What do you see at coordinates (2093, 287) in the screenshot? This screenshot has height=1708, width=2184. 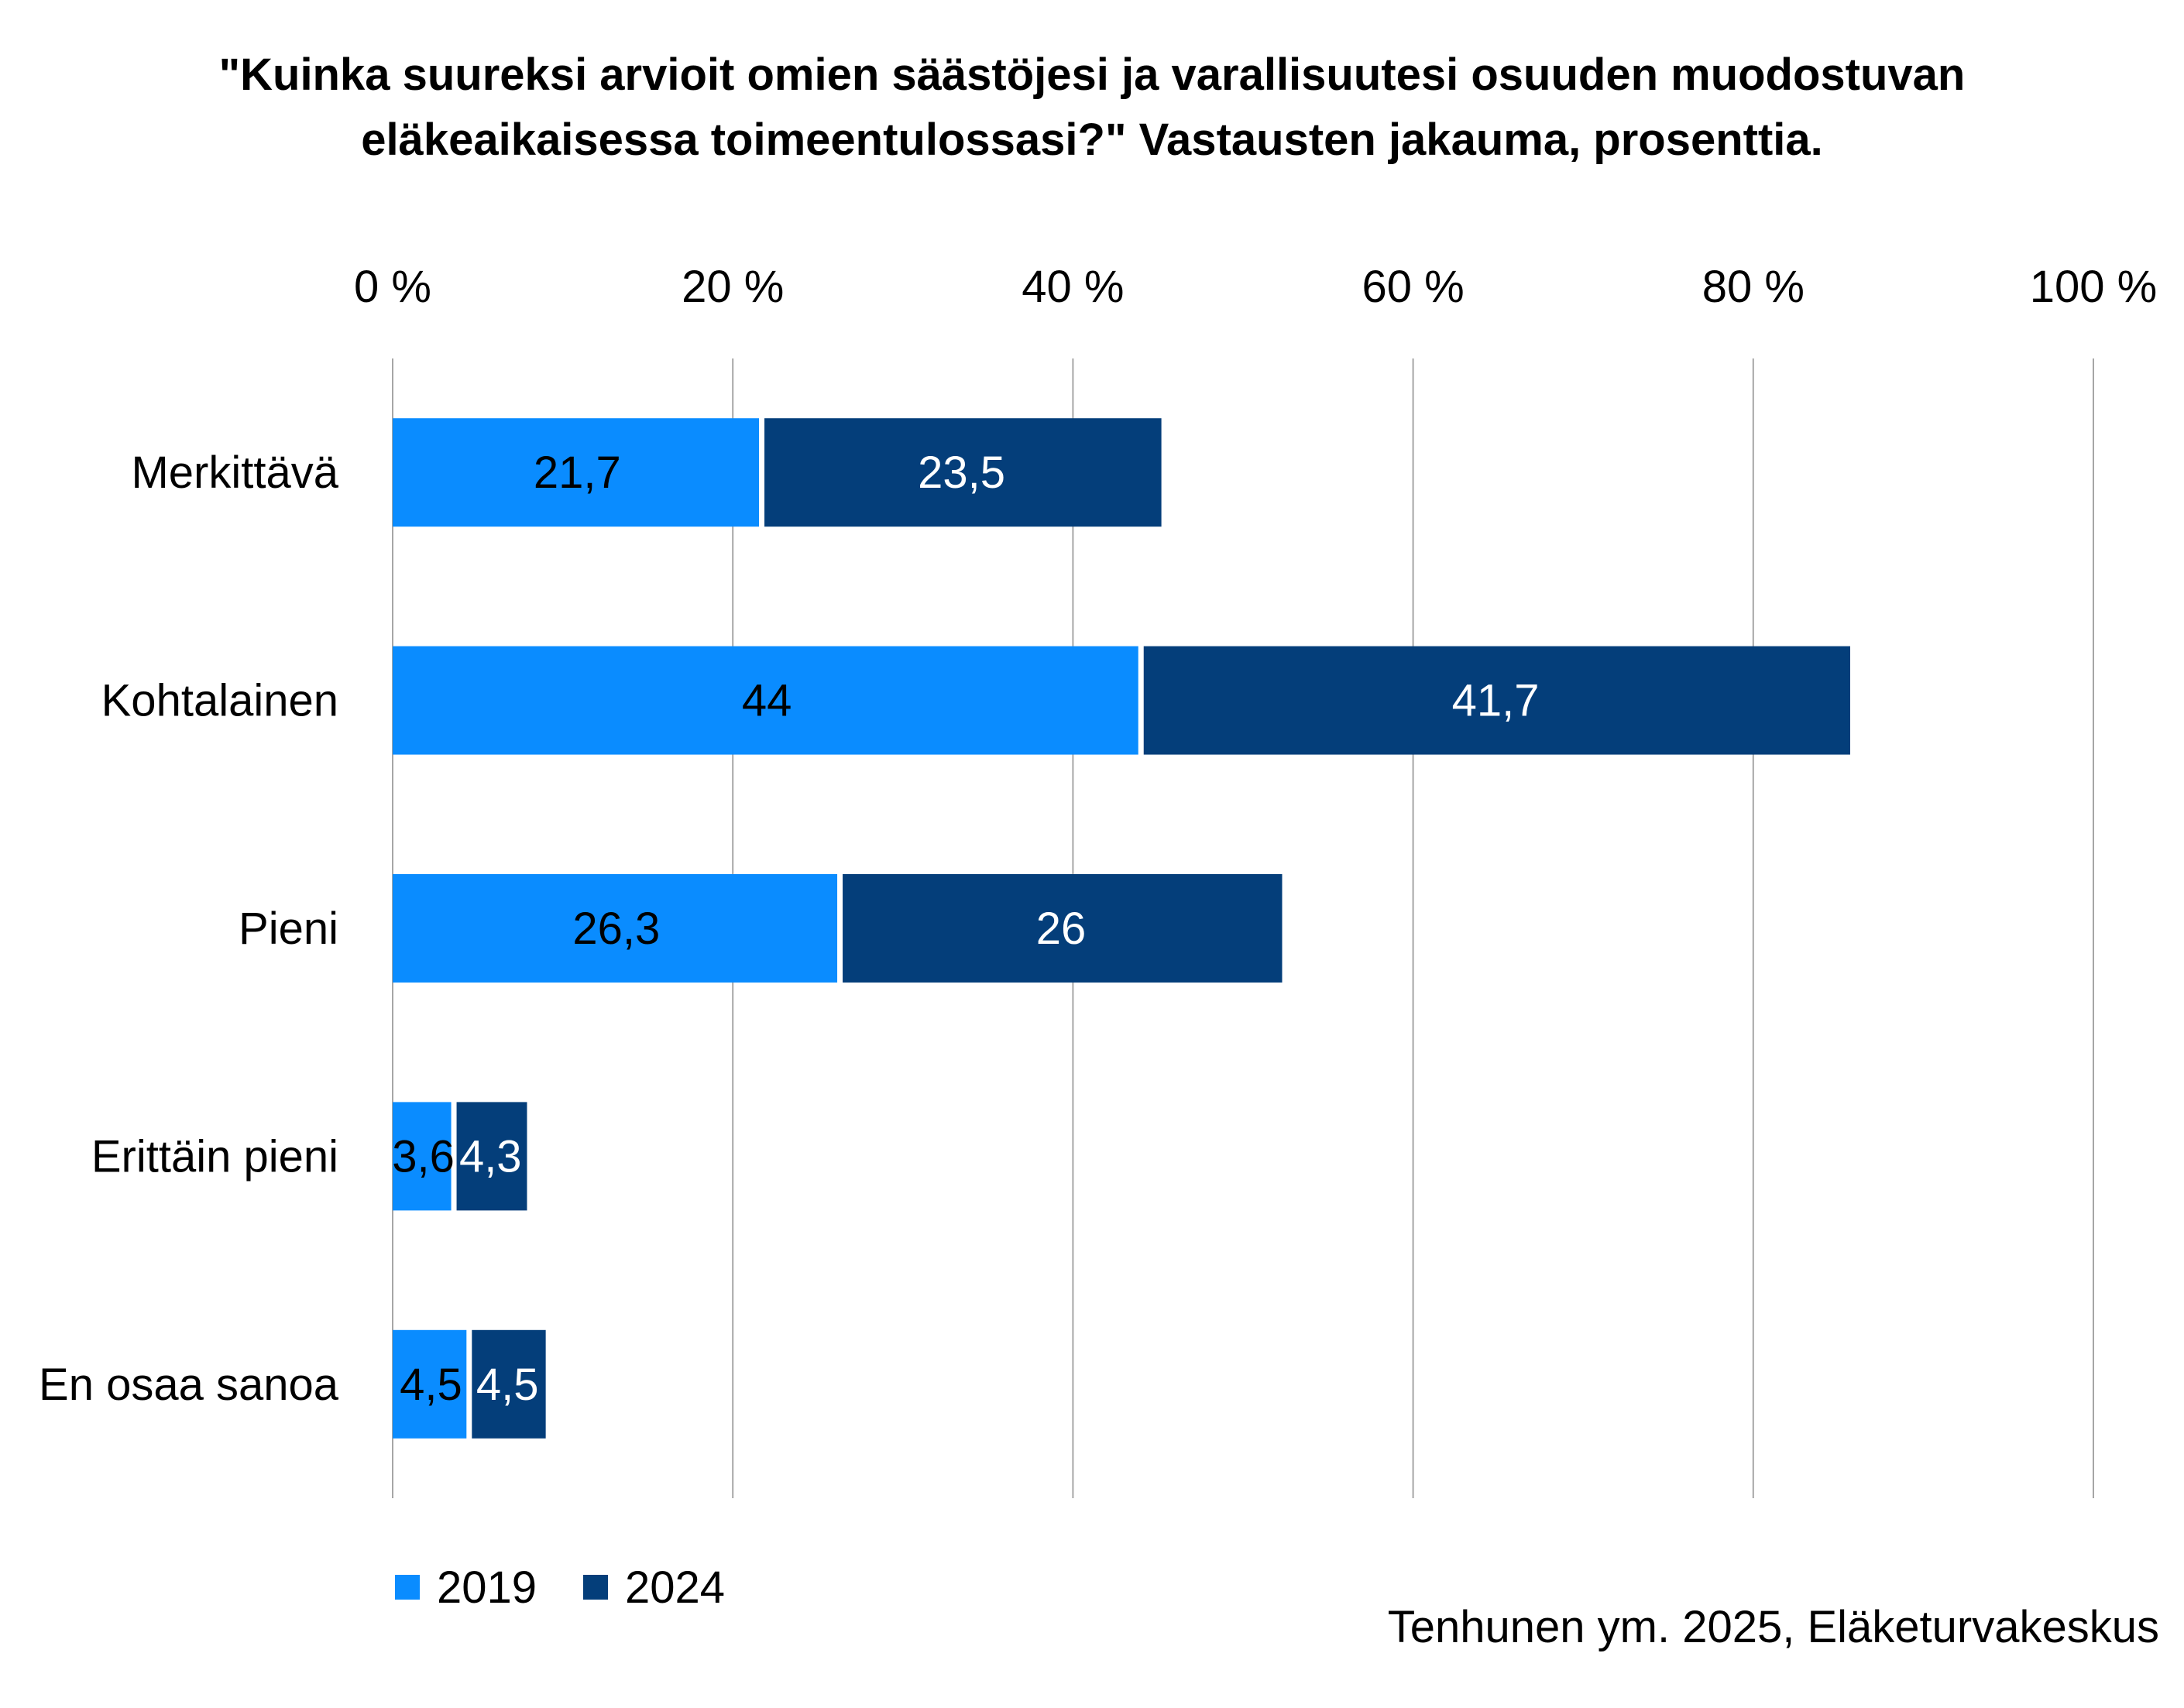 I see `x-tick-label: 100 %` at bounding box center [2093, 287].